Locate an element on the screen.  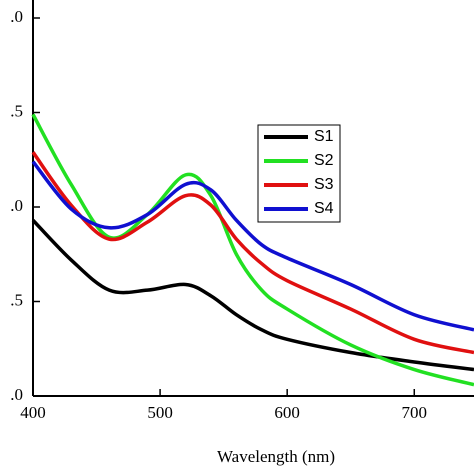
x-tick-label: 400 is located at coordinates (33, 412).